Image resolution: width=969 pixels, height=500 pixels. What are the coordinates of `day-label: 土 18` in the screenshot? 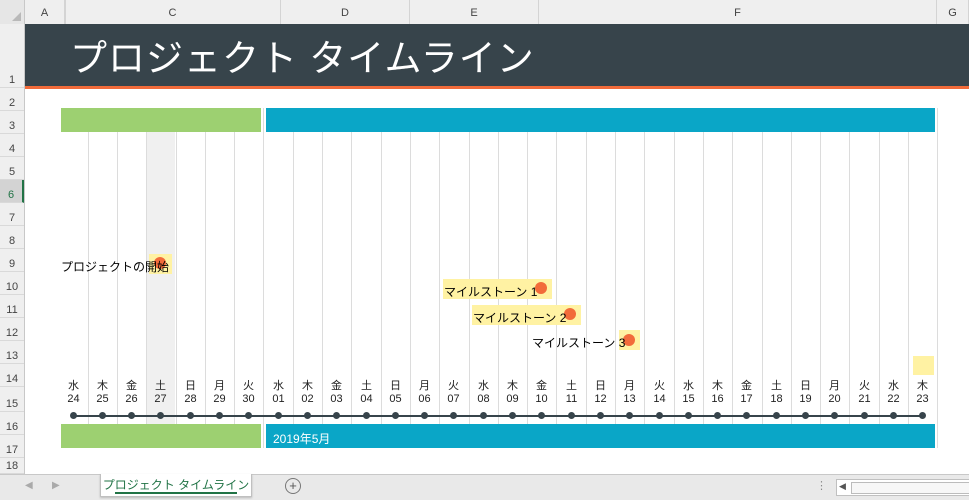 It's located at (776, 393).